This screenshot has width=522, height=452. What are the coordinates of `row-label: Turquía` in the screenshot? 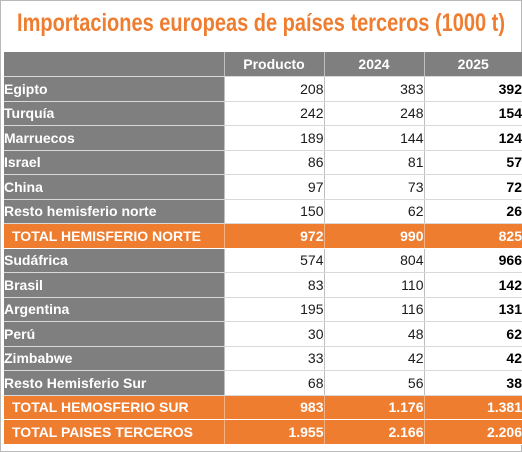 It's located at (114, 113).